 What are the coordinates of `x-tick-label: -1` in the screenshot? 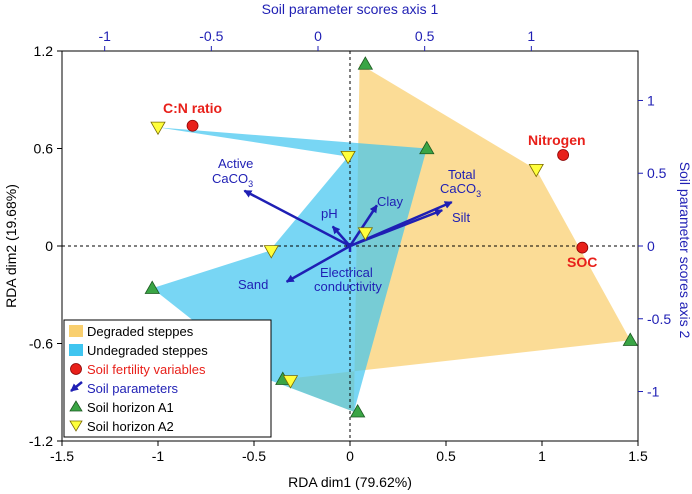 It's located at (158, 456).